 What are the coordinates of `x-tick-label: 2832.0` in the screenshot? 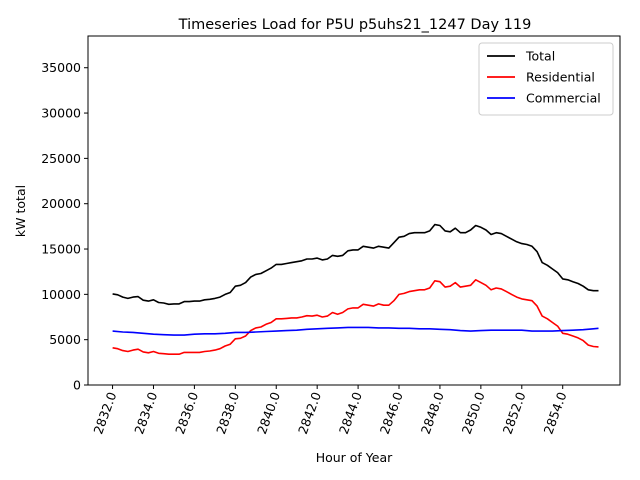 It's located at (104, 413).